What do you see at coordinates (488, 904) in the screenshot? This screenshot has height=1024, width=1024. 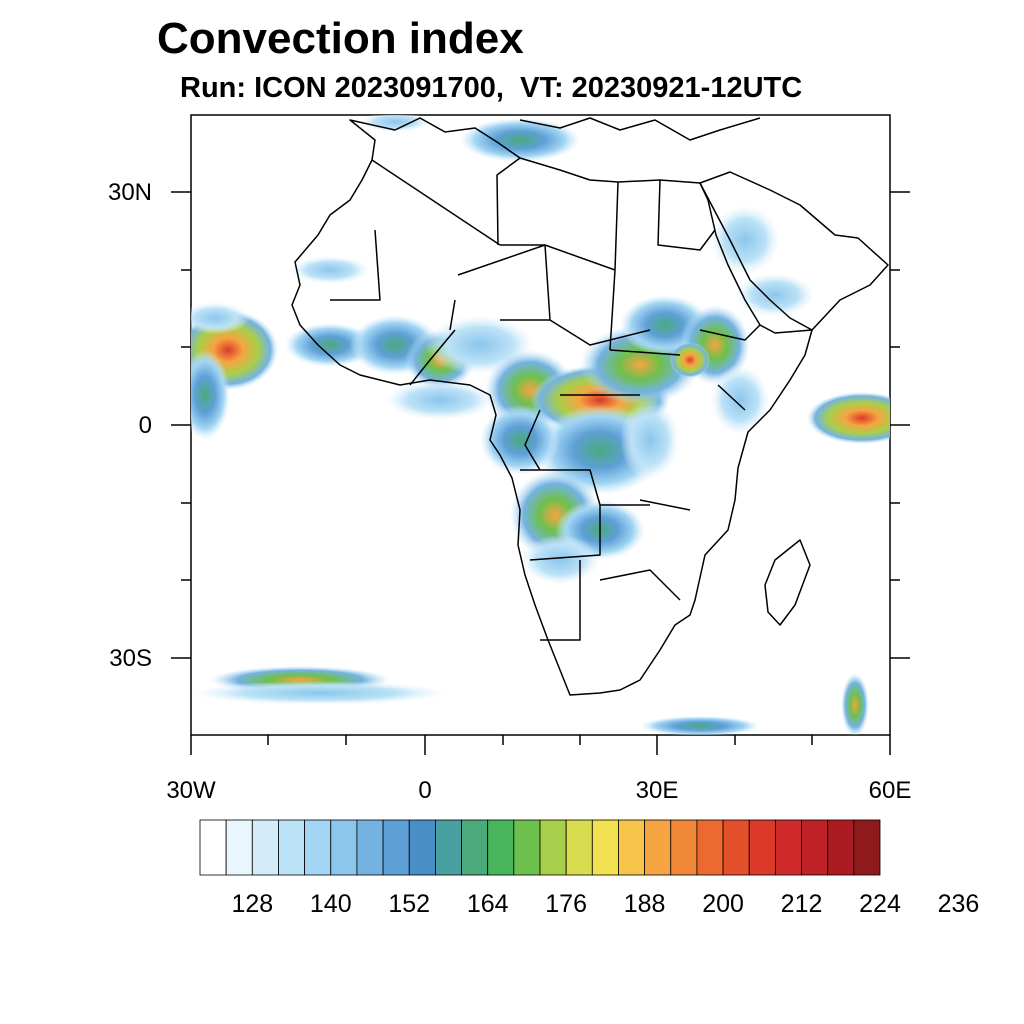 I see `colorbar-label: 164` at bounding box center [488, 904].